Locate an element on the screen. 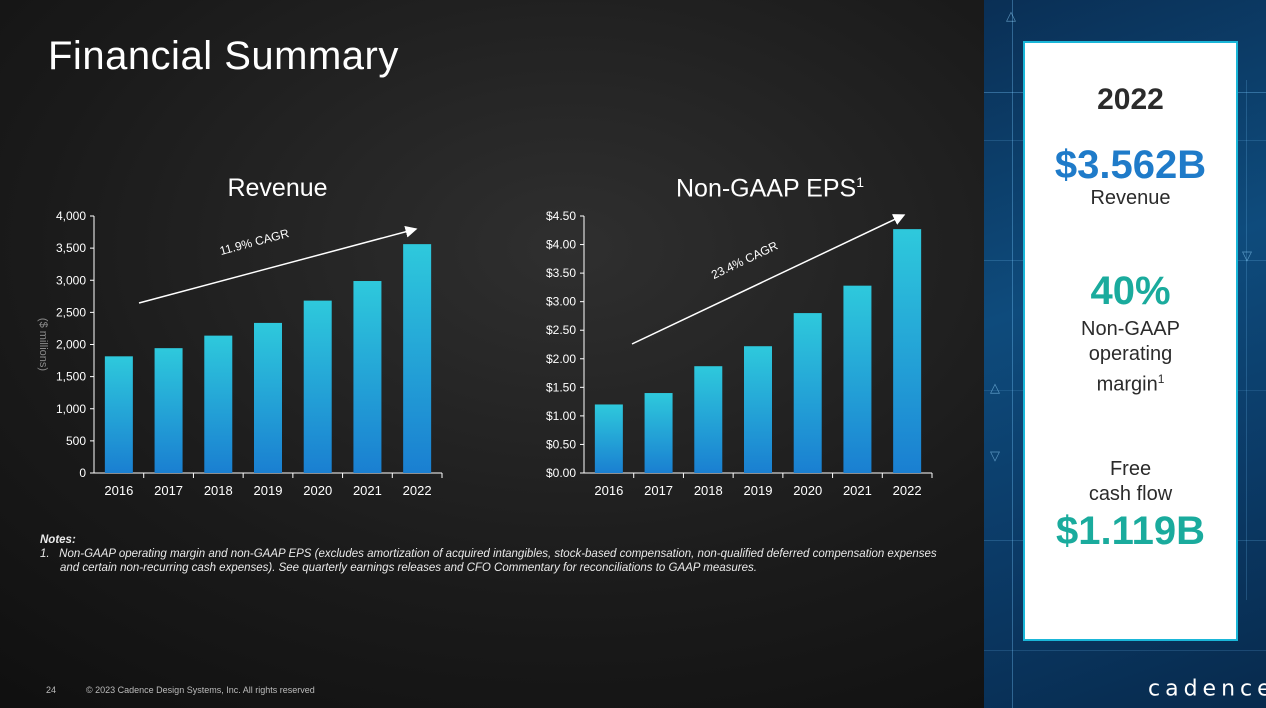 The height and width of the screenshot is (708, 1266). cadence-logo: cadence® is located at coordinates (1207, 689).